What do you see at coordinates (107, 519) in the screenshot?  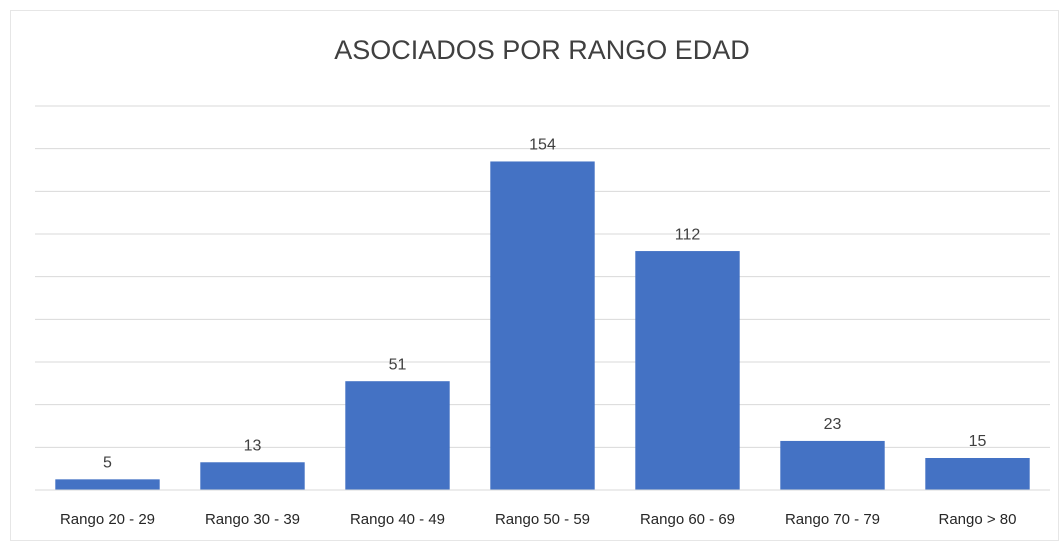 I see `x-tick-label: Rango 20 - 29` at bounding box center [107, 519].